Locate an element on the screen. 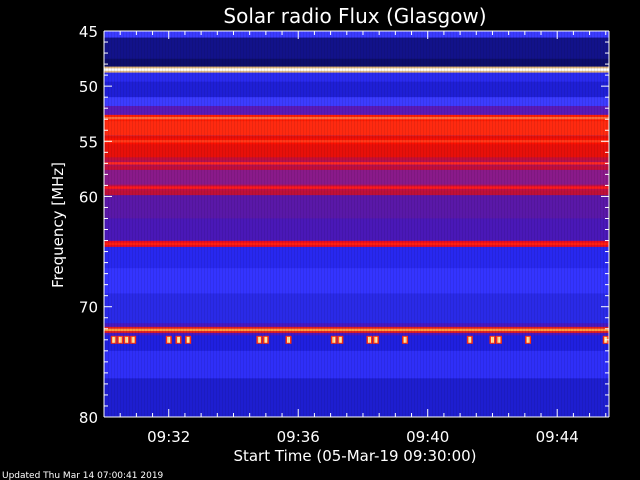 The height and width of the screenshot is (480, 640). updated-timestamp: Updated Thu Mar 14 07:00:41 2019 is located at coordinates (83, 475).